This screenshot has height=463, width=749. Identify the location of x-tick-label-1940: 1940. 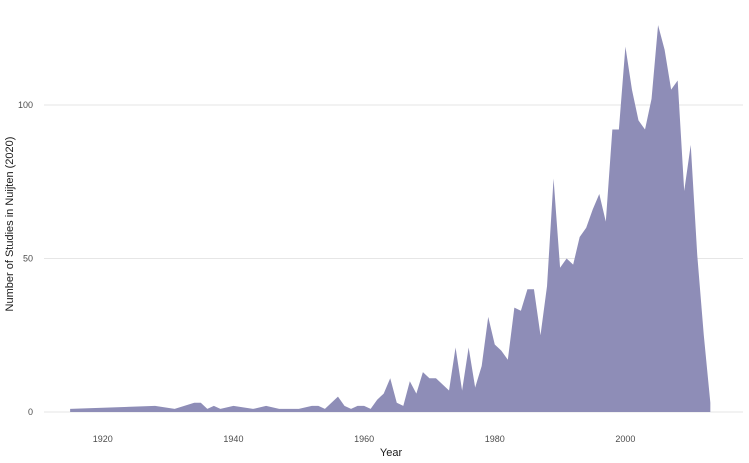
(233, 439).